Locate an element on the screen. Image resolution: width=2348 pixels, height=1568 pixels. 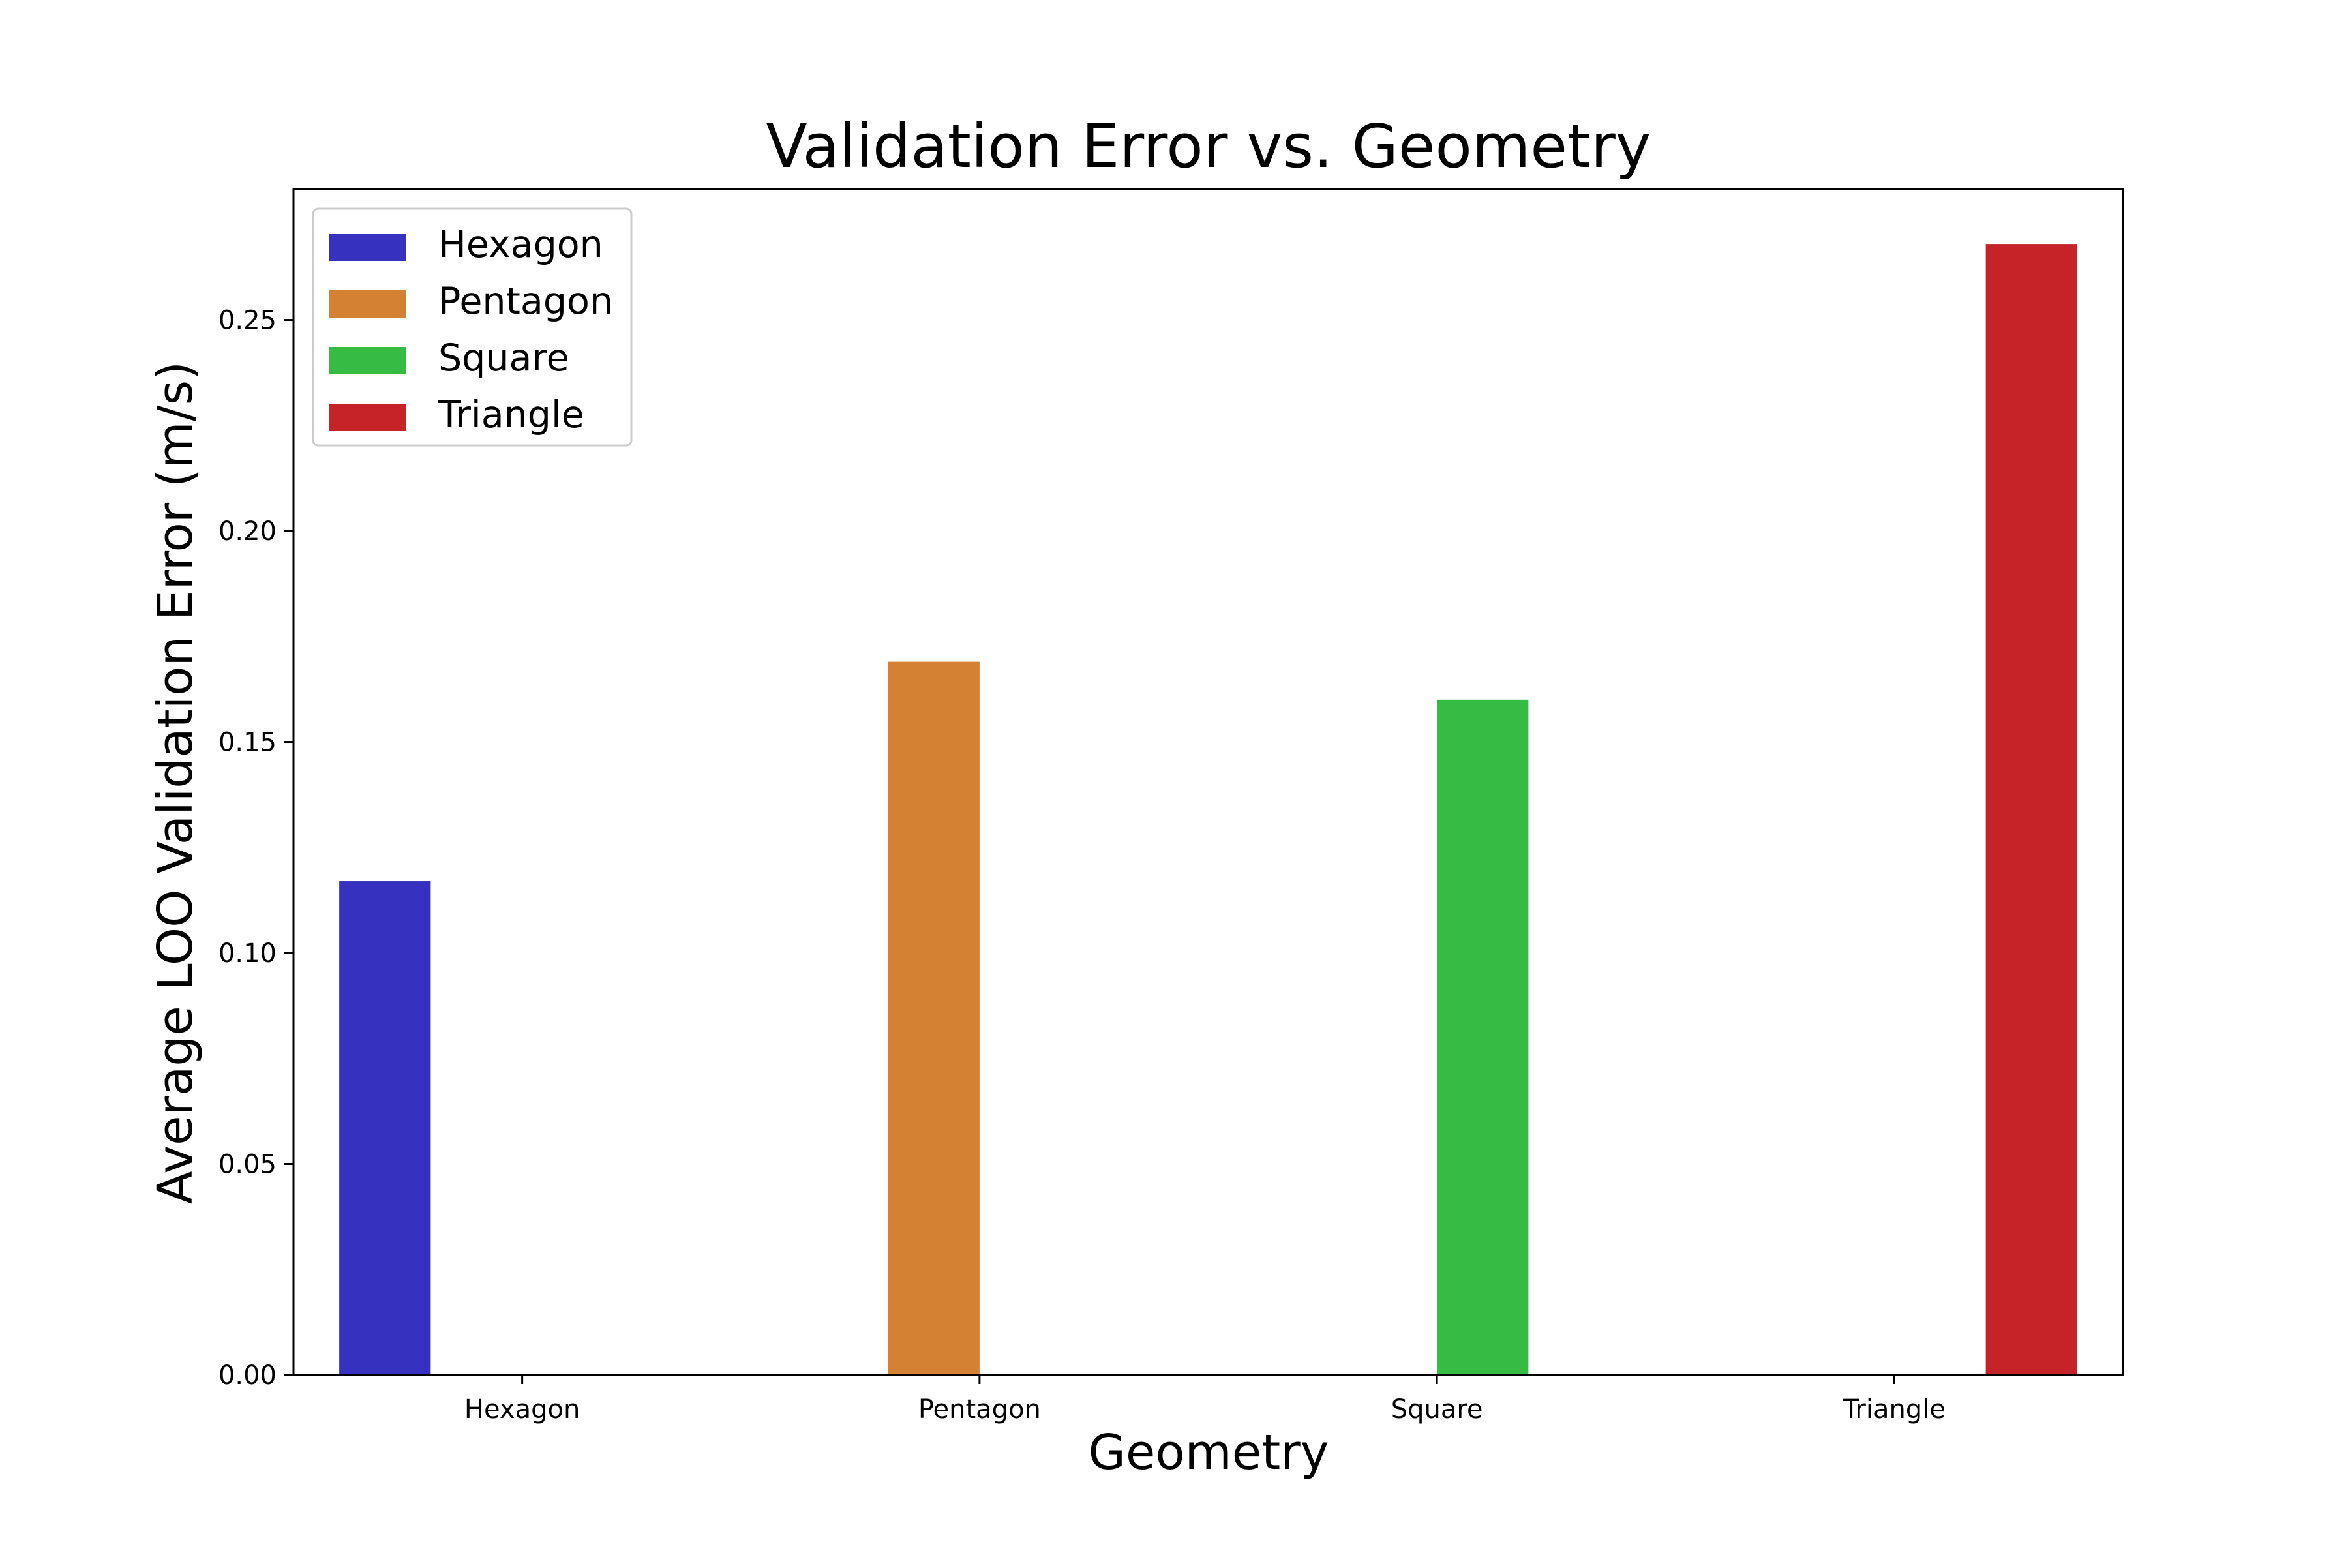
y-tick-label: 0.15 is located at coordinates (248, 743).